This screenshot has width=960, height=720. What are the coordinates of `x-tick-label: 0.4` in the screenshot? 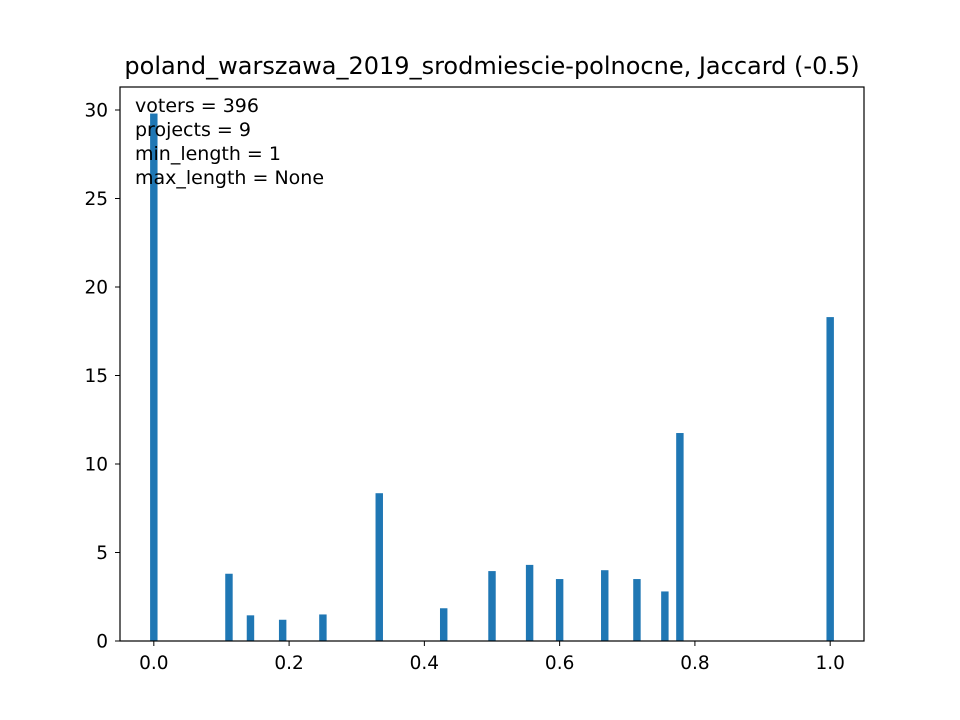 It's located at (424, 663).